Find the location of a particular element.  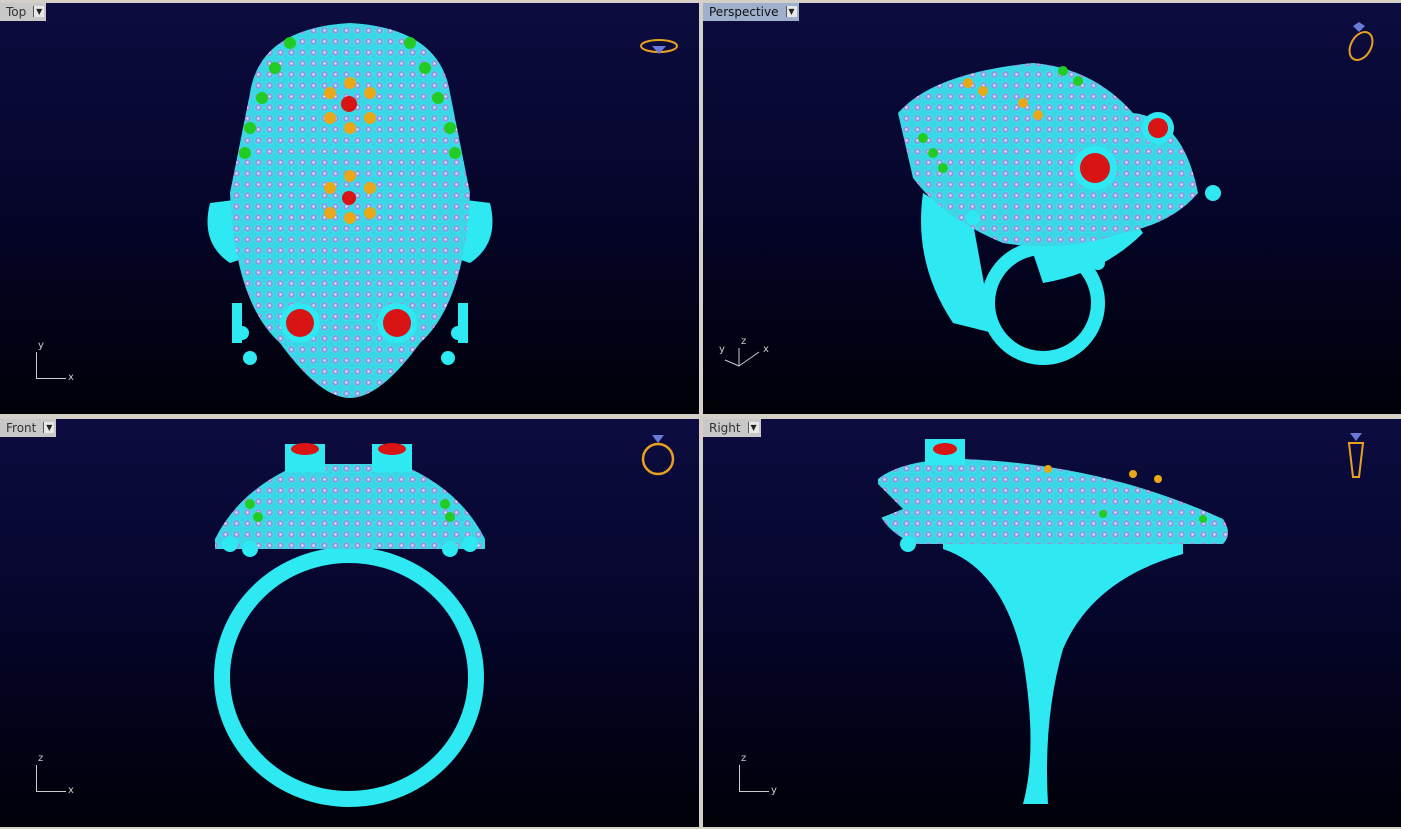

ring-front-view-icon is located at coordinates (658, 455).